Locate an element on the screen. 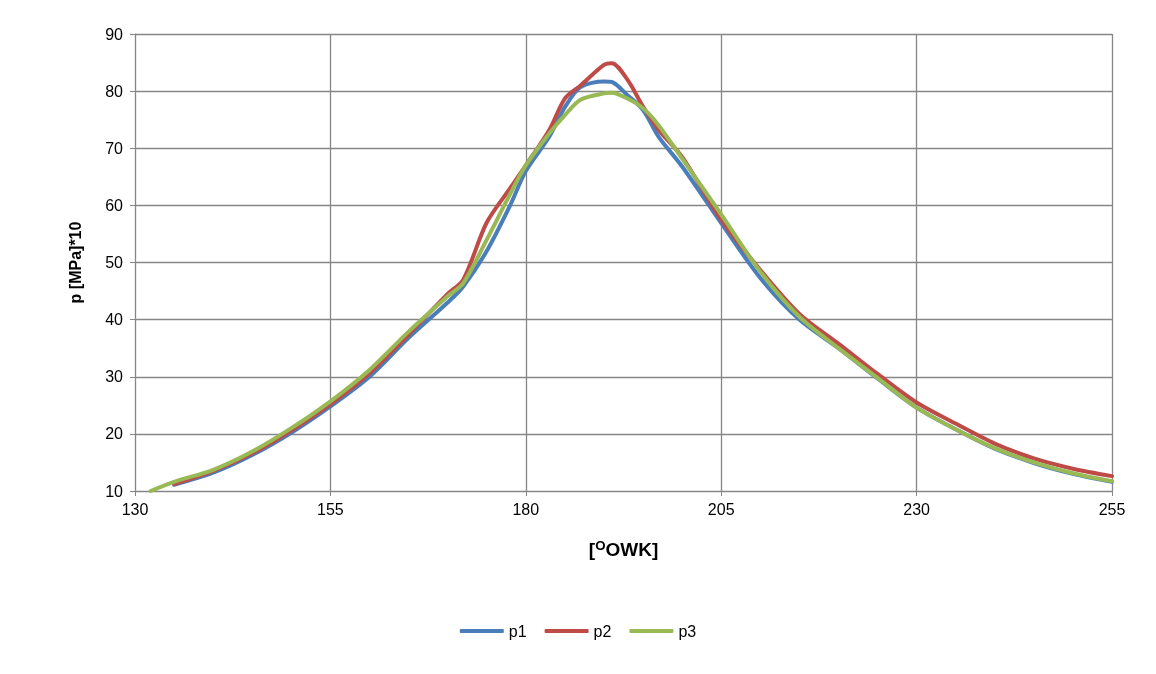 The height and width of the screenshot is (674, 1156). x-tick-label: 180 is located at coordinates (526, 509).